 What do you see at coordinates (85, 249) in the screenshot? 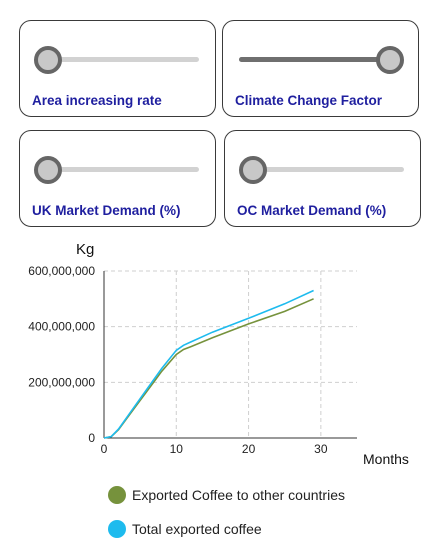
I see `y-axis-label: Kg` at bounding box center [85, 249].